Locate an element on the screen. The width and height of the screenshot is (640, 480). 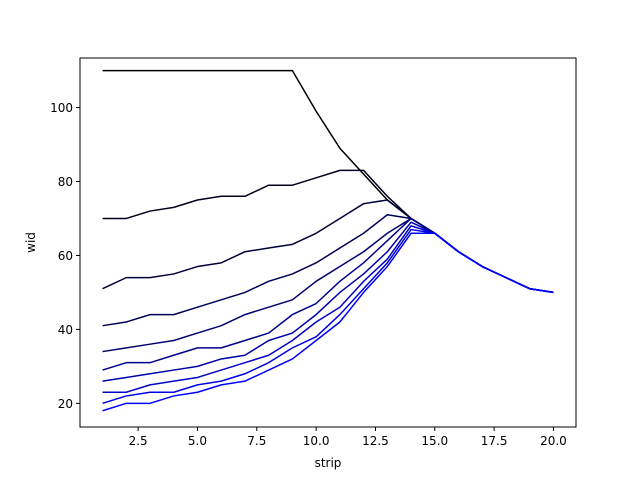
y-axis: 20 40 60 80 100 is located at coordinates (65, 256).